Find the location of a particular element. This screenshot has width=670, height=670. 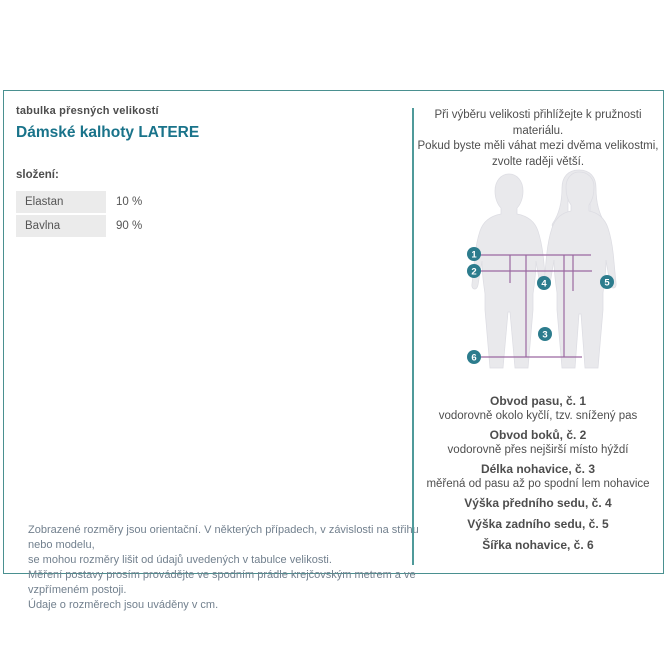

measurement-title: Šířka nohavice, č. 6 is located at coordinates (538, 545).